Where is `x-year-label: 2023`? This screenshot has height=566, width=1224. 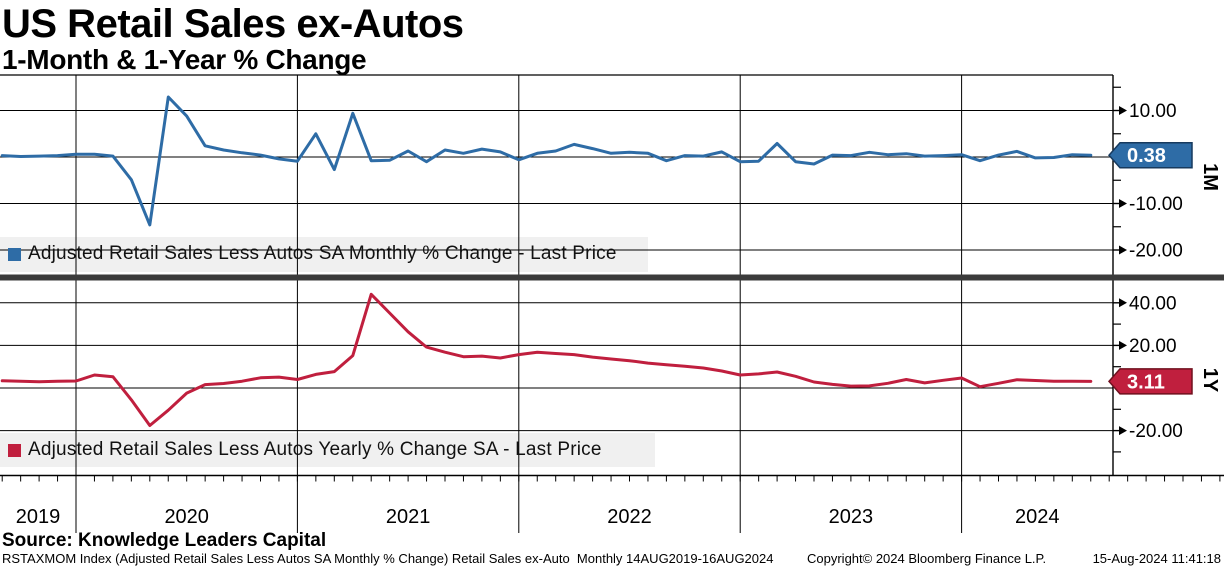 x-year-label: 2023 is located at coordinates (851, 517).